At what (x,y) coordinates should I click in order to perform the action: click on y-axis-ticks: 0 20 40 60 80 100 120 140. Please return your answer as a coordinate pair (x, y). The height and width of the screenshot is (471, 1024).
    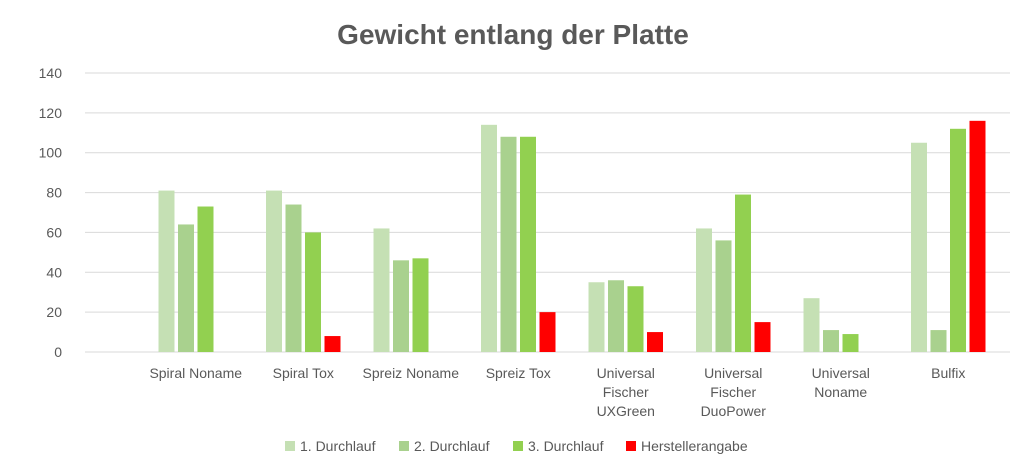
    Looking at the image, I should click on (51, 212).